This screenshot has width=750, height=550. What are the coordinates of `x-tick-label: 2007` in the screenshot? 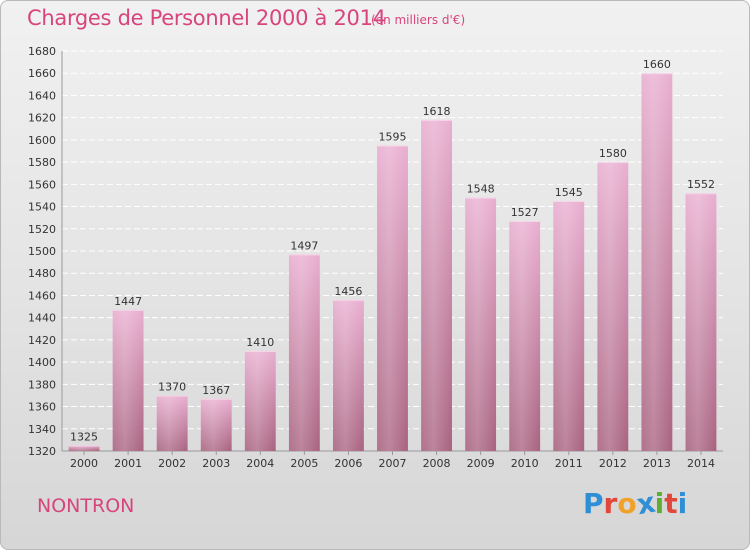 It's located at (393, 463).